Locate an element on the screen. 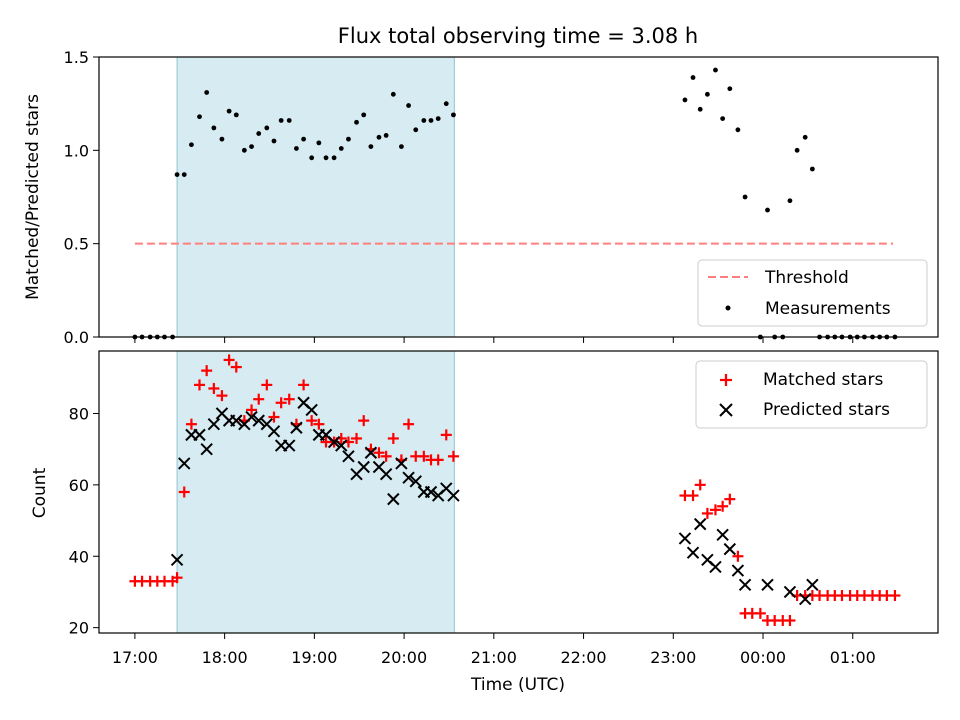 This screenshot has height=720, width=960. bottom-y-tick-label: 60 is located at coordinates (79, 485).